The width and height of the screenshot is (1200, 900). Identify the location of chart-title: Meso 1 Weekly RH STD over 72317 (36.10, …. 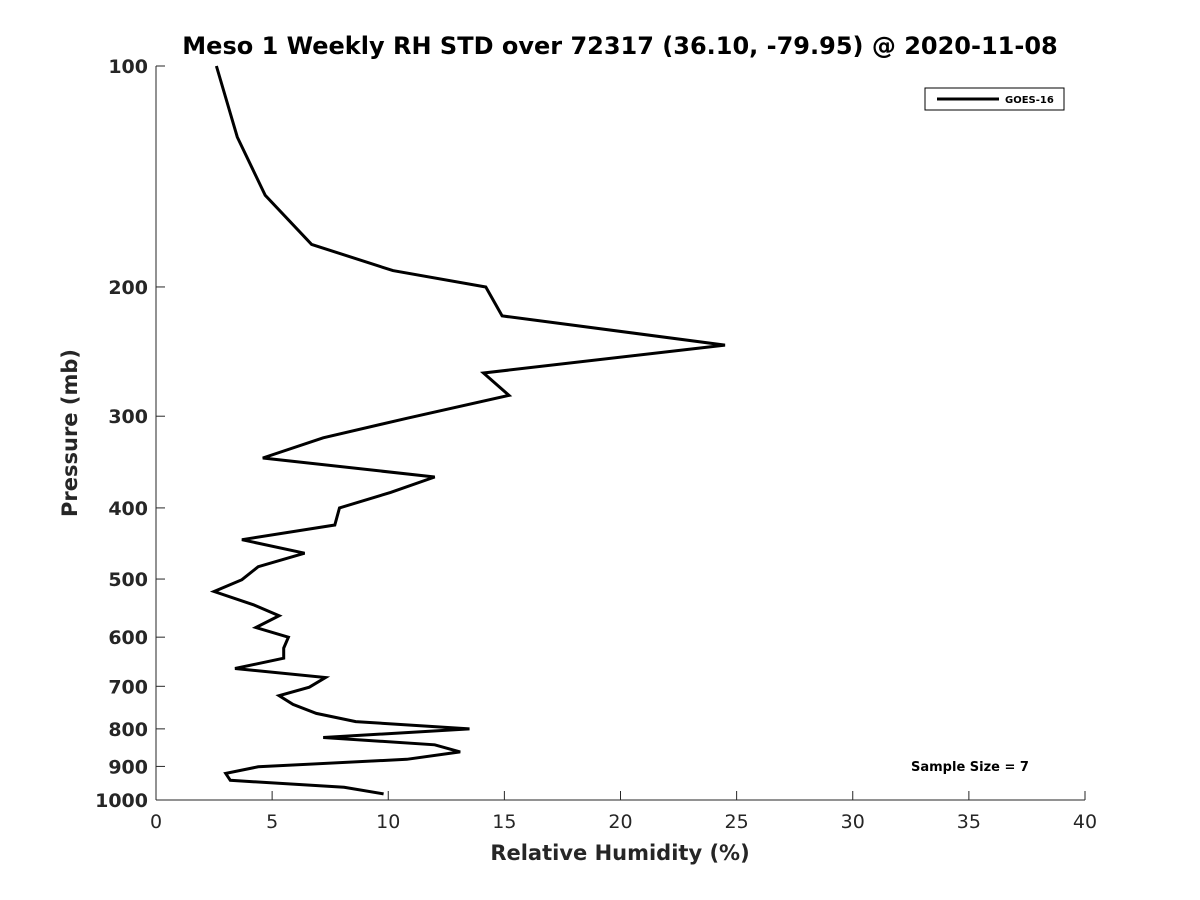
(619, 46).